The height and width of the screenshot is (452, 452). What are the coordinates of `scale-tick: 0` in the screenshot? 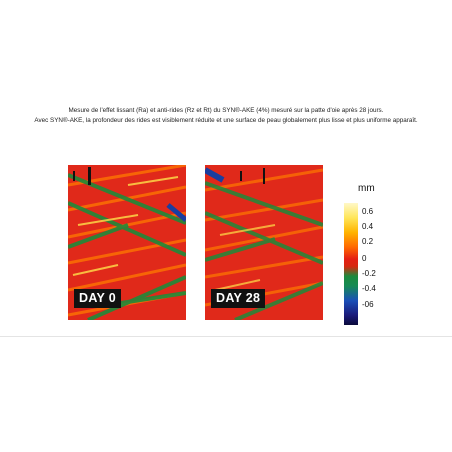 It's located at (364, 258).